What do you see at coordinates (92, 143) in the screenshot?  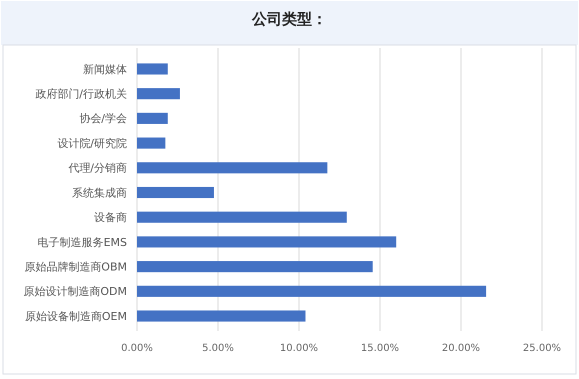 I see `y-tick-label: 设计院/研究院` at bounding box center [92, 143].